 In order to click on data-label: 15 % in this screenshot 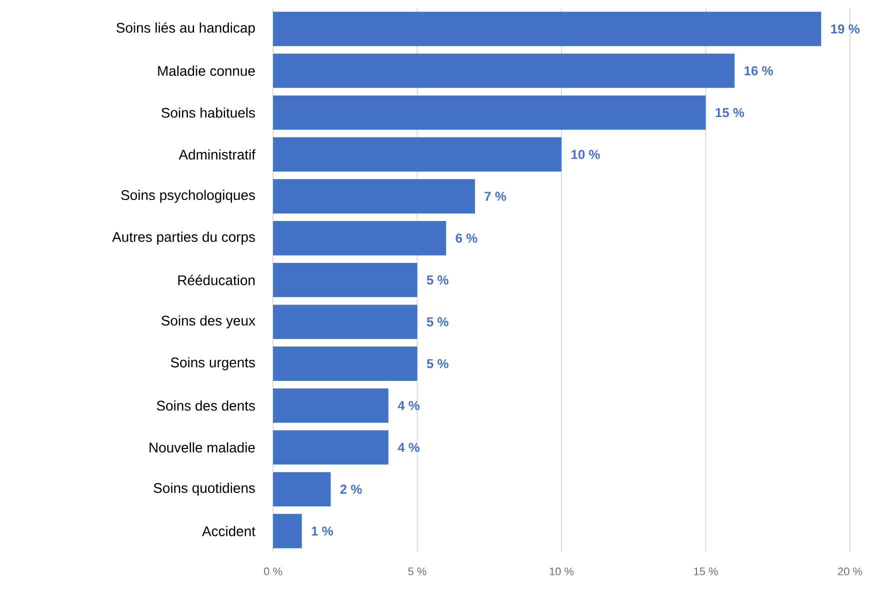, I will do `click(730, 113)`.